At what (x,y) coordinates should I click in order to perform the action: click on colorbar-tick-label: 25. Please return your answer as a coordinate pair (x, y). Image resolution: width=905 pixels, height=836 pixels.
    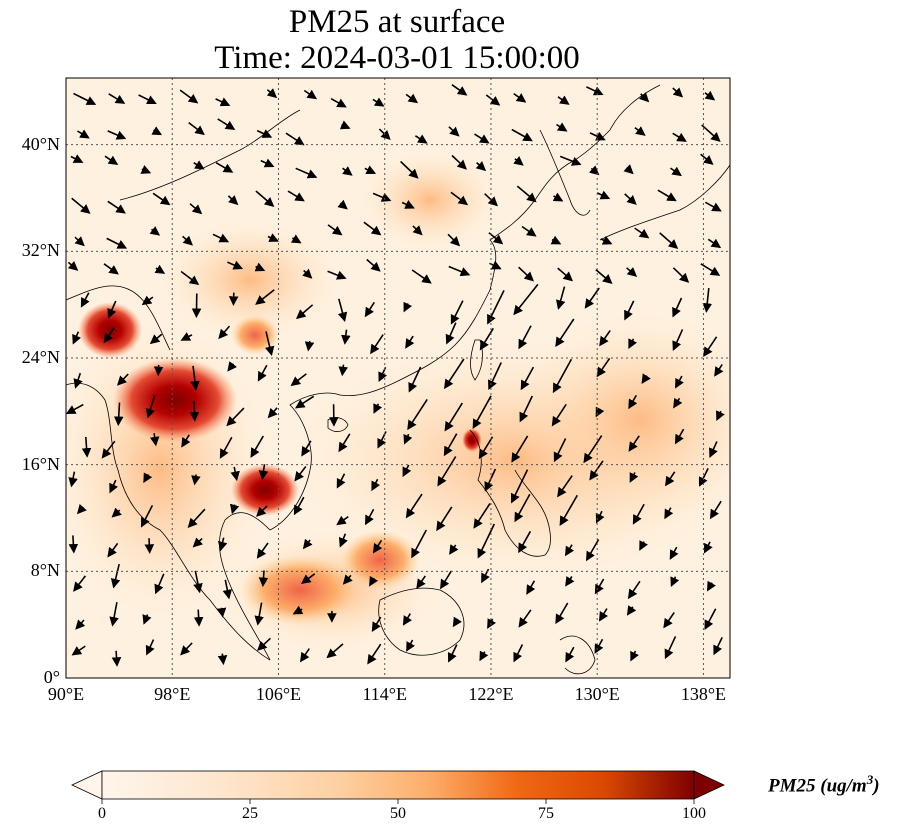
    Looking at the image, I should click on (250, 813).